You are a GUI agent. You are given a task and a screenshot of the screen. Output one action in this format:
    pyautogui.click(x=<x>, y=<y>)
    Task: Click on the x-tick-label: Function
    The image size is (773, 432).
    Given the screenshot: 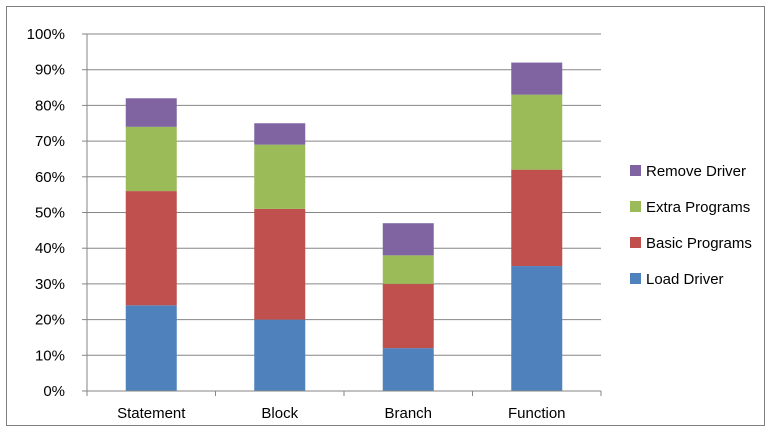 What is the action you would take?
    pyautogui.click(x=537, y=413)
    